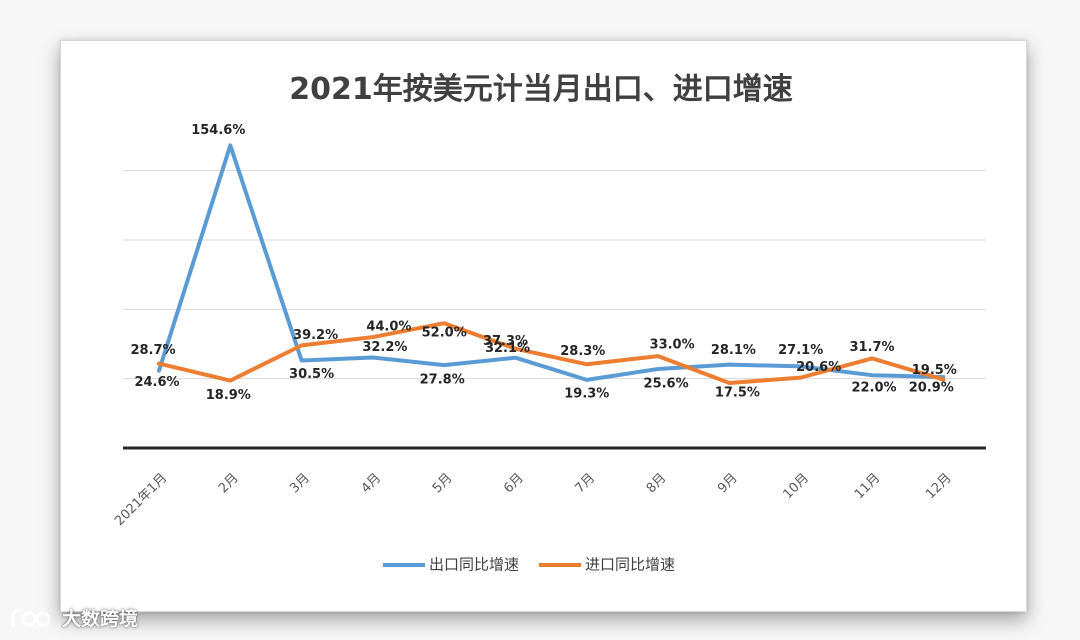  I want to click on data-label: 33.0%, so click(672, 345).